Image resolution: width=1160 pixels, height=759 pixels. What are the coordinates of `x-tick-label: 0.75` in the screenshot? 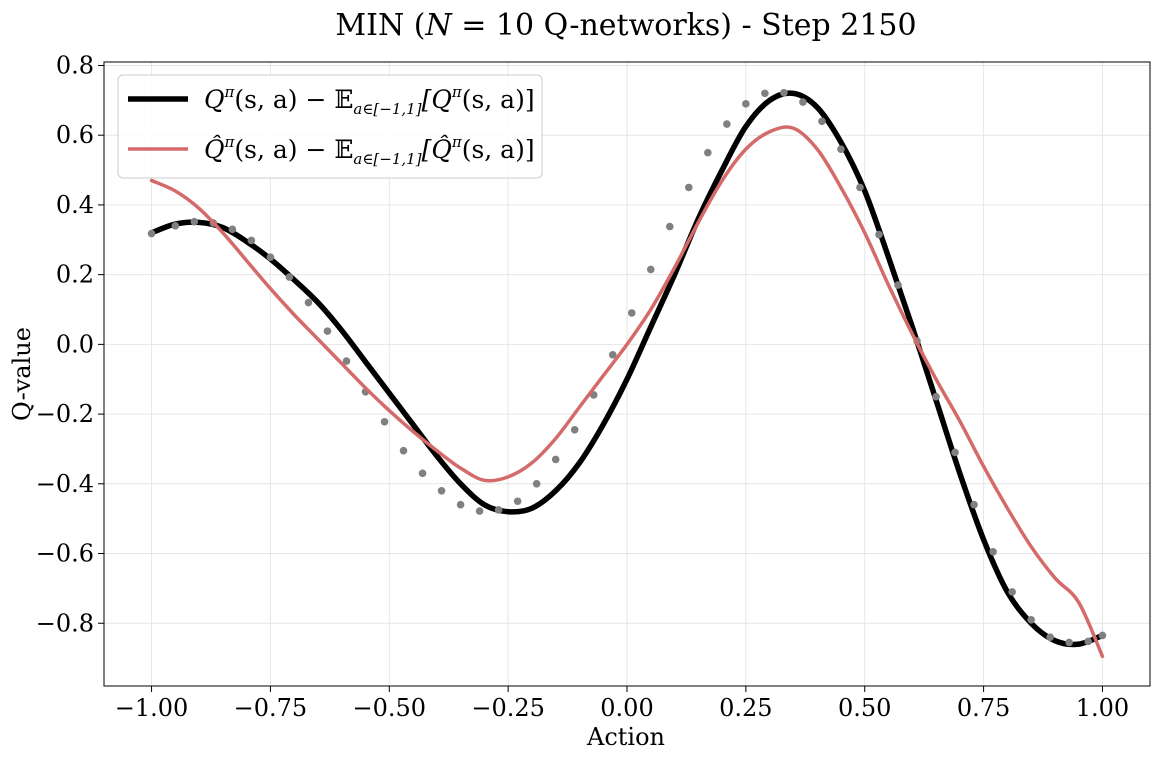 It's located at (983, 708).